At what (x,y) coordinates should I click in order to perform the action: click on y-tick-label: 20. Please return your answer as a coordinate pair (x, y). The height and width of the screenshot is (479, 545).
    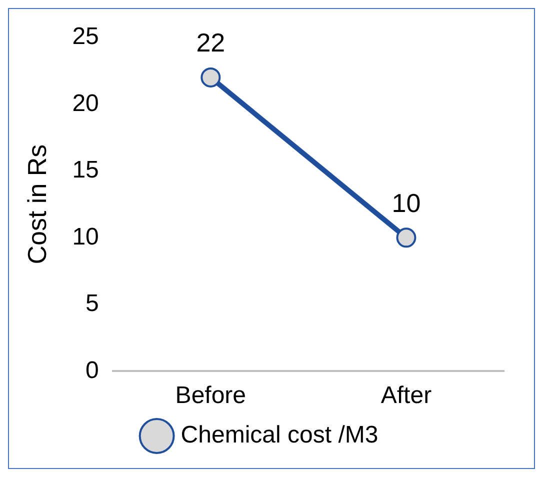
    Looking at the image, I should click on (85, 103).